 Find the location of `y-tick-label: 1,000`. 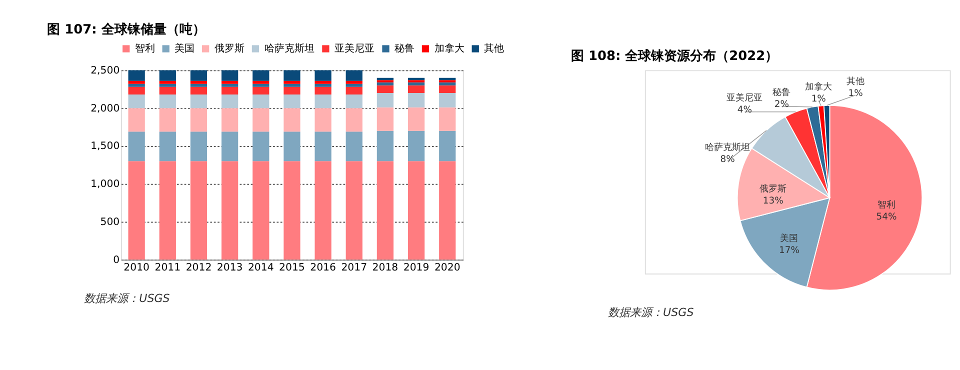

y-tick-label: 1,000 is located at coordinates (105, 184).